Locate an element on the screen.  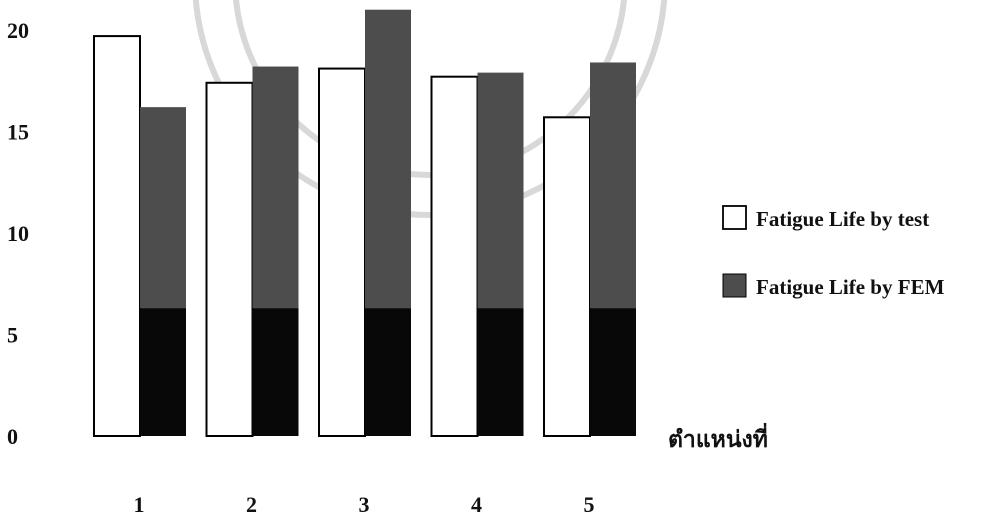
legend-label-fem: Fatigue Life by FEM is located at coordinates (850, 287).